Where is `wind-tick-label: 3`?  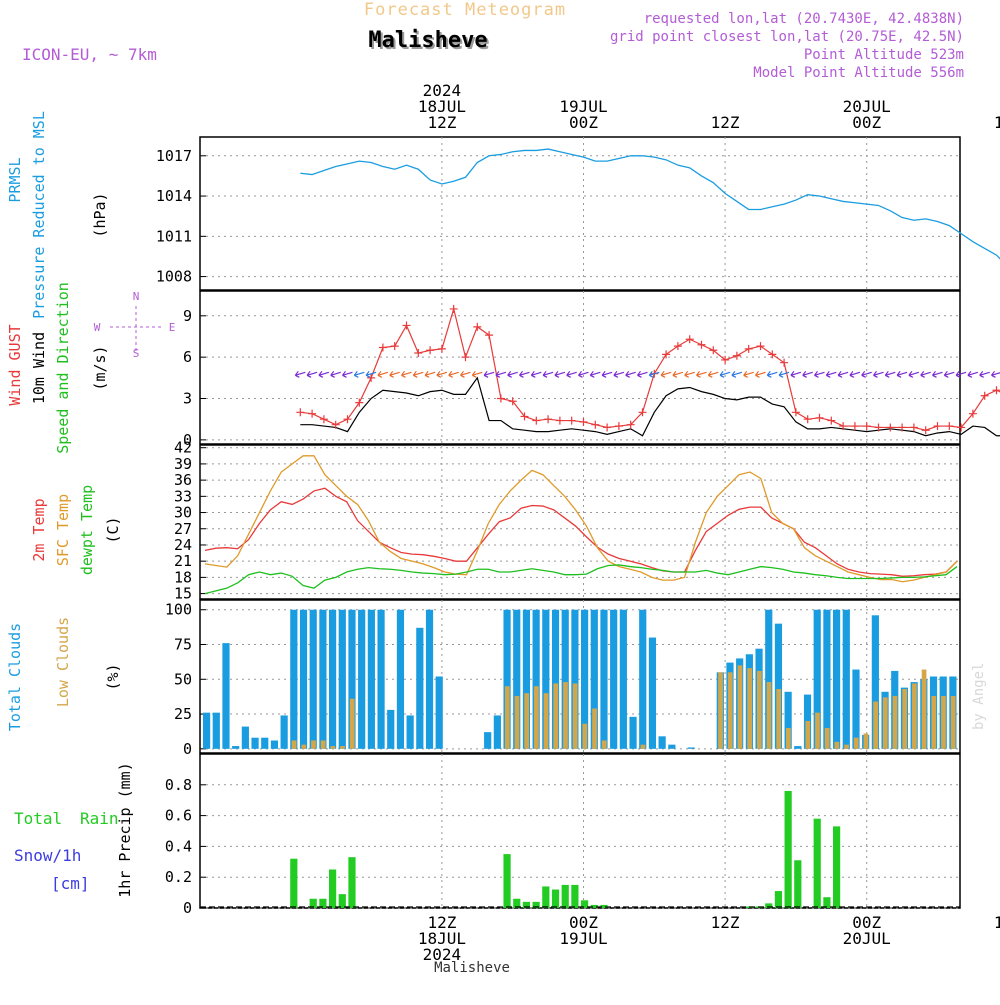 wind-tick-label: 3 is located at coordinates (187, 399).